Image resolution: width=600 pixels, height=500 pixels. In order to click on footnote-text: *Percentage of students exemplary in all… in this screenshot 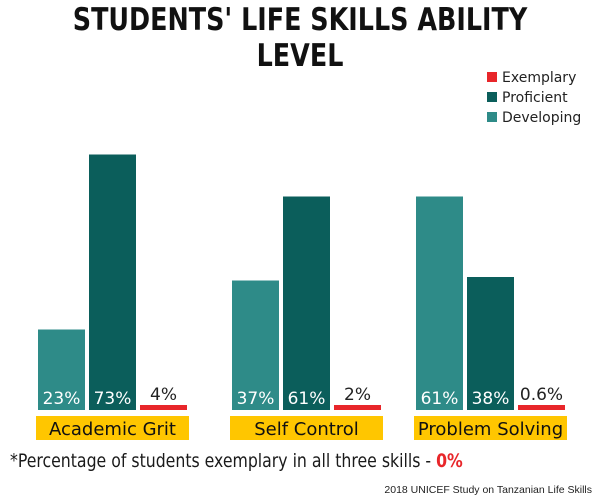, I will do `click(223, 461)`.